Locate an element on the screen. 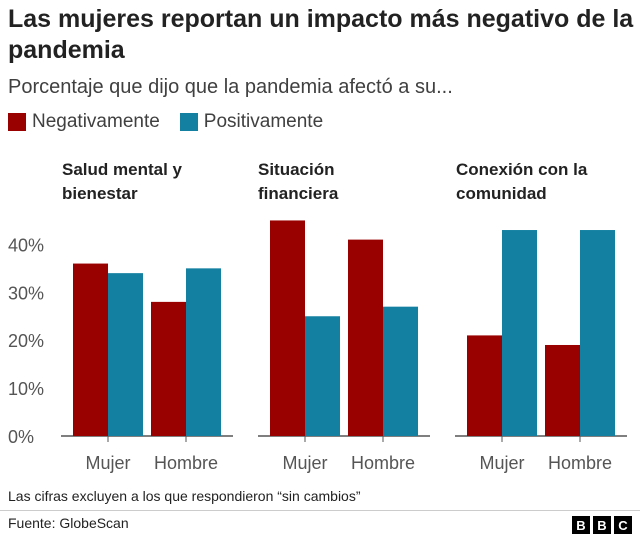  legend-label: Negativamente is located at coordinates (96, 121).